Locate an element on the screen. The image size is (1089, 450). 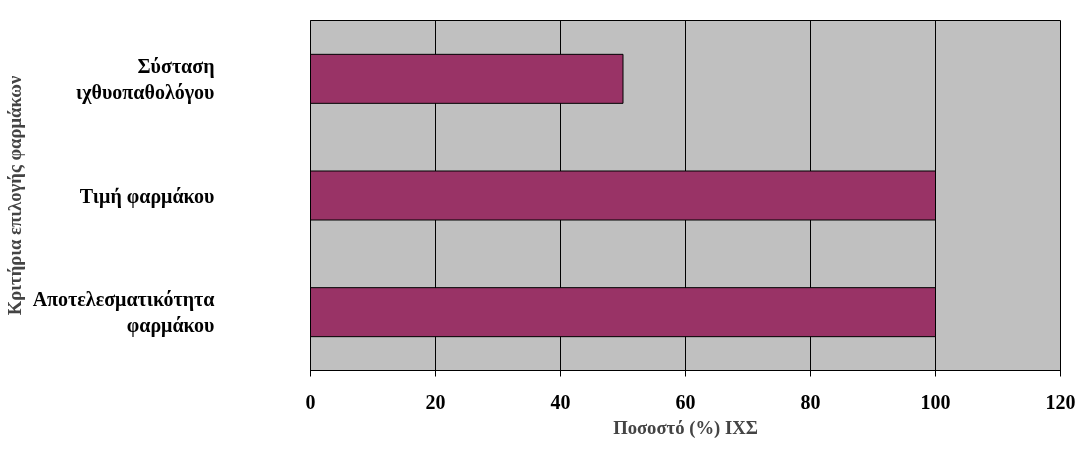
x-axis-title: Ποσοστό (%) ΙΧΣ is located at coordinates (685, 427).